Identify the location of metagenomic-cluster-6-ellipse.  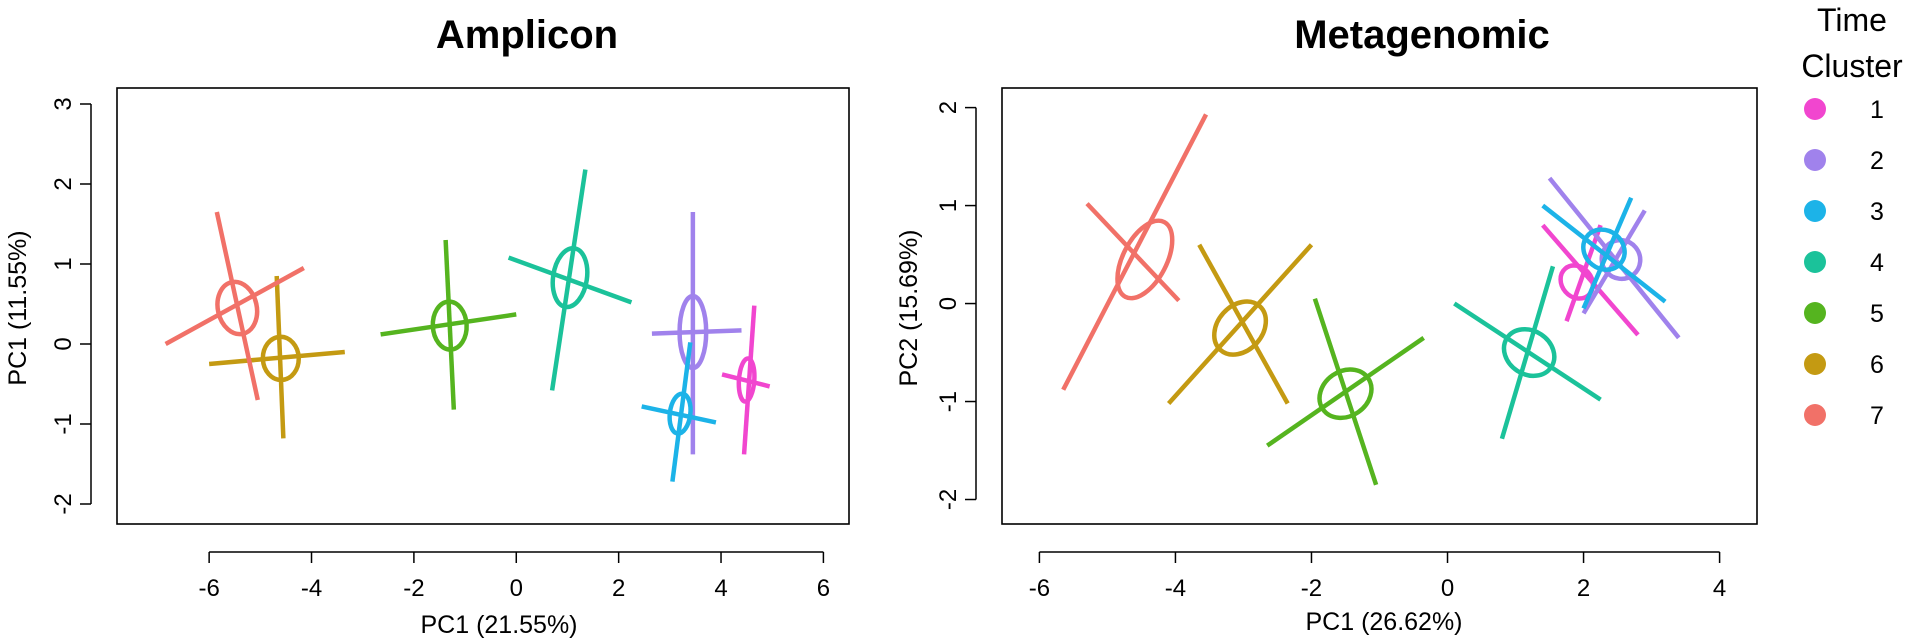
(1240, 328).